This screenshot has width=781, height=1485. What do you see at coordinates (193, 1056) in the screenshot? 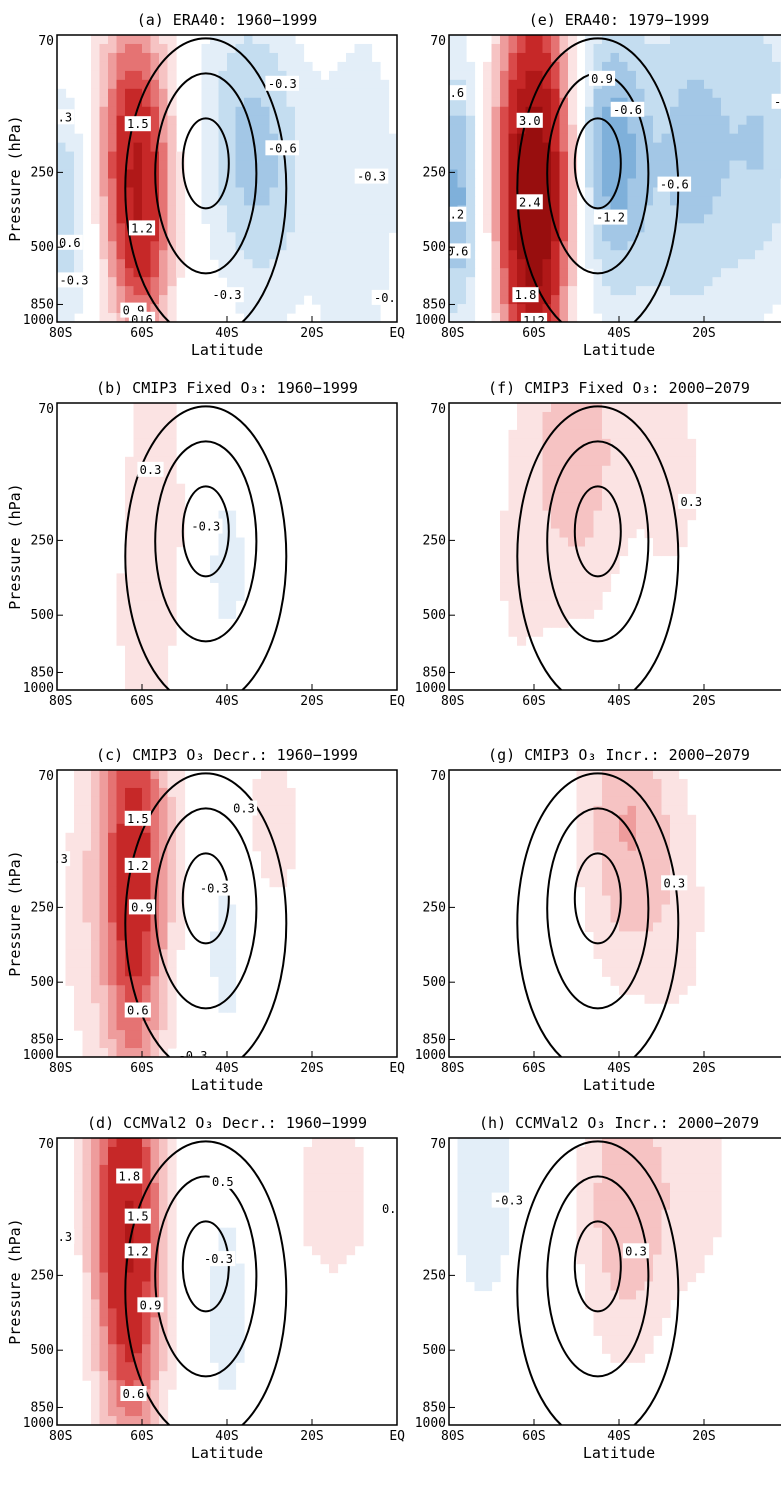
I see `contour-label: -0.3` at bounding box center [193, 1056].